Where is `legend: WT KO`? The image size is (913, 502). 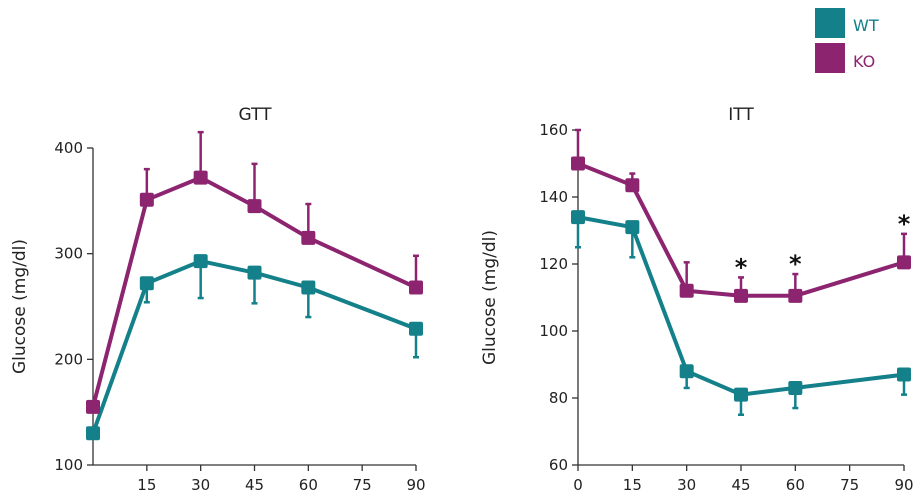
legend: WT KO is located at coordinates (847, 40).